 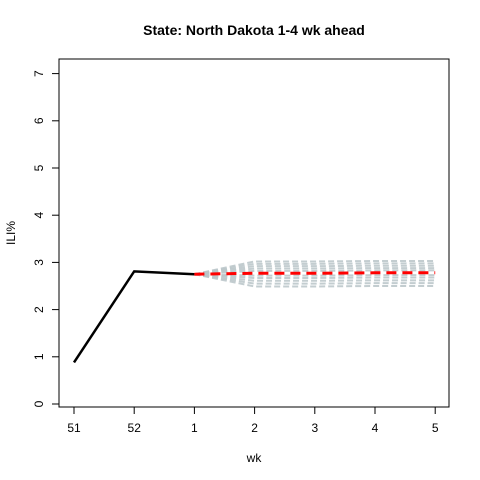 What do you see at coordinates (39, 73) in the screenshot?
I see `y-tick-label: 7` at bounding box center [39, 73].